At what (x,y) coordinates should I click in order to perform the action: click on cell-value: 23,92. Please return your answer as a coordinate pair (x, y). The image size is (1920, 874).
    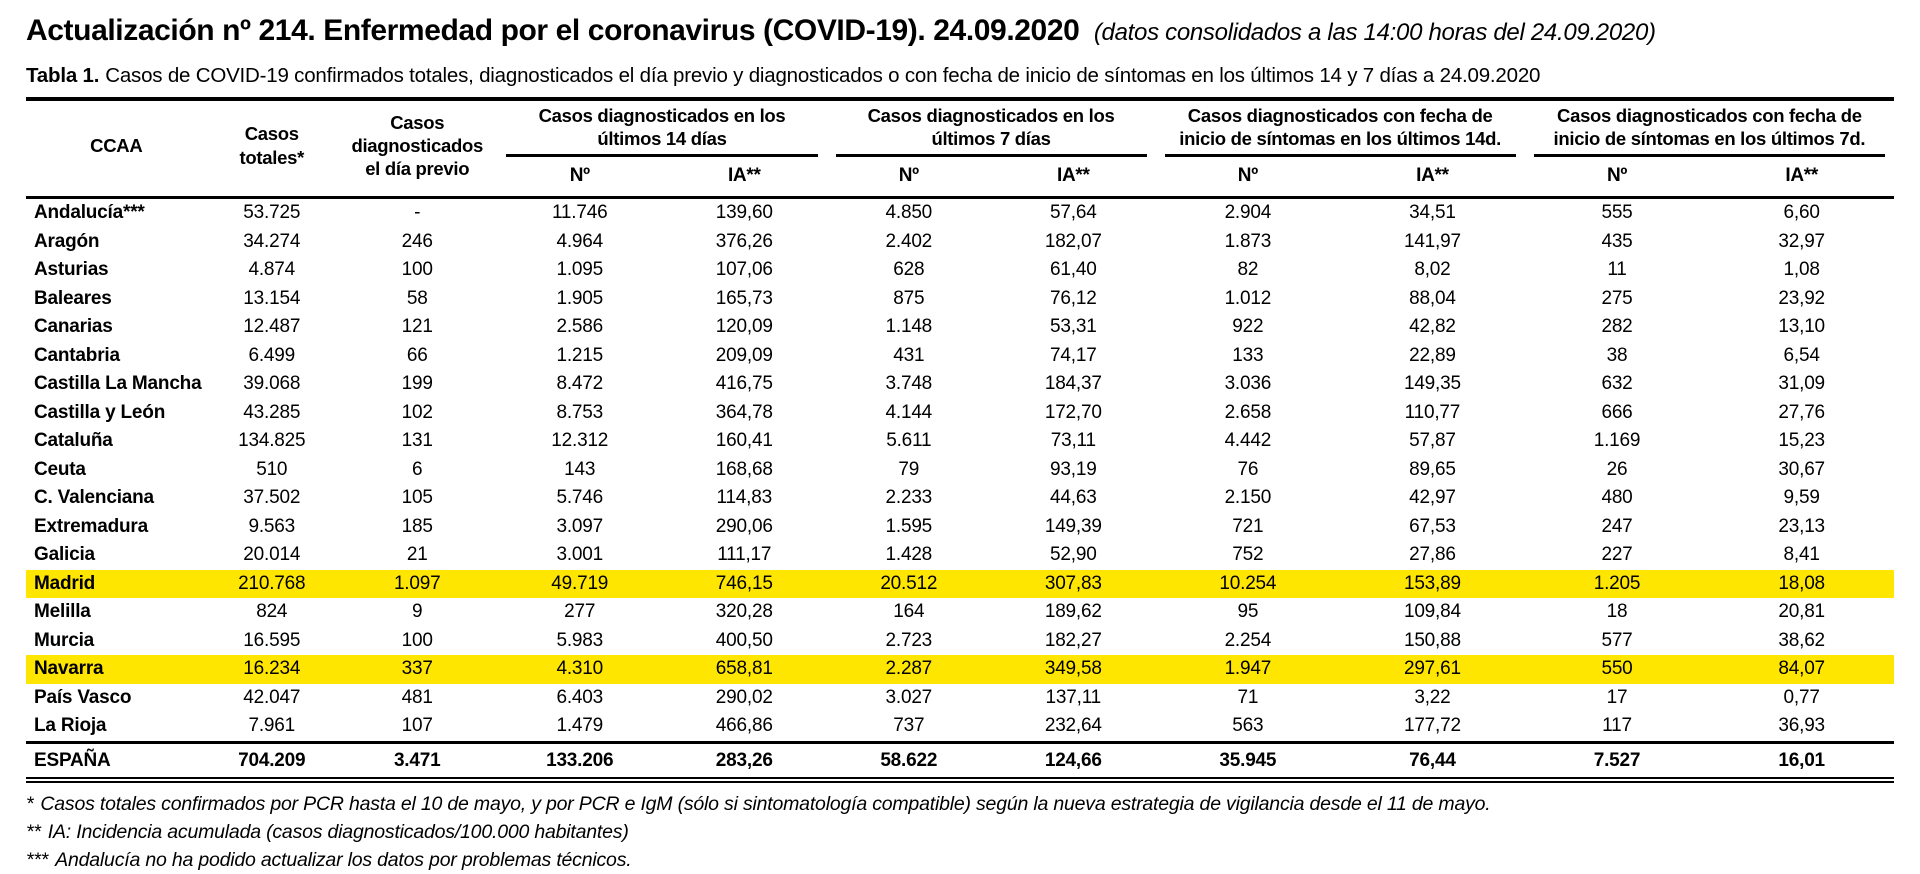
    Looking at the image, I should click on (1801, 298).